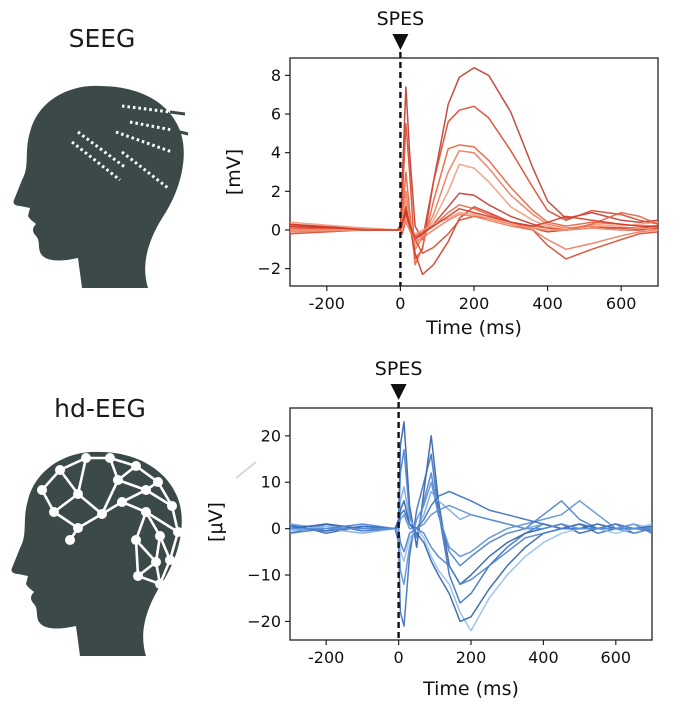  I want to click on seeg-y-axis-label: [mV], so click(234, 172).